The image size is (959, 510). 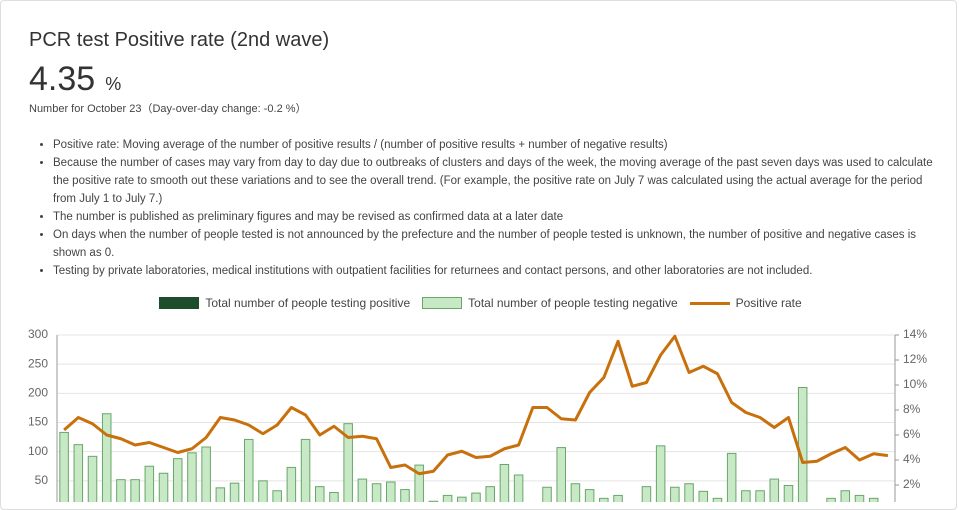 I want to click on legend-label: Total number of people testing positive, so click(x=308, y=303).